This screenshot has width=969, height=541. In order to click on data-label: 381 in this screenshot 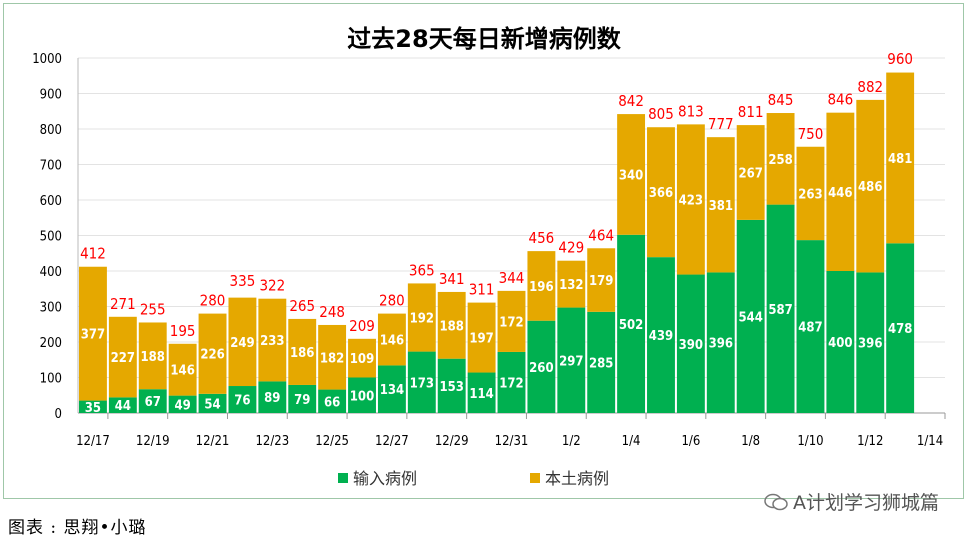, I will do `click(721, 206)`.